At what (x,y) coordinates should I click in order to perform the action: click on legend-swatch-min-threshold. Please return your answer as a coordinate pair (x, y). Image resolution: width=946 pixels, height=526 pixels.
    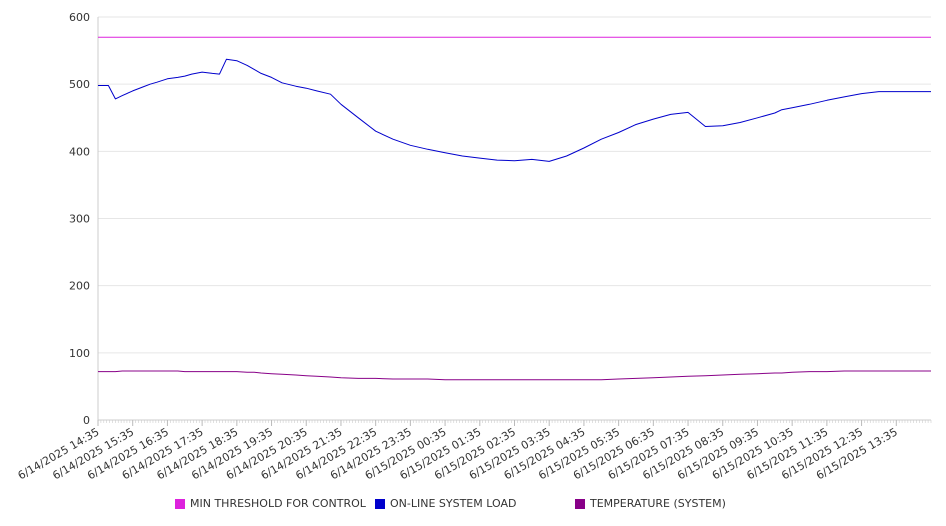
    Looking at the image, I should click on (180, 503).